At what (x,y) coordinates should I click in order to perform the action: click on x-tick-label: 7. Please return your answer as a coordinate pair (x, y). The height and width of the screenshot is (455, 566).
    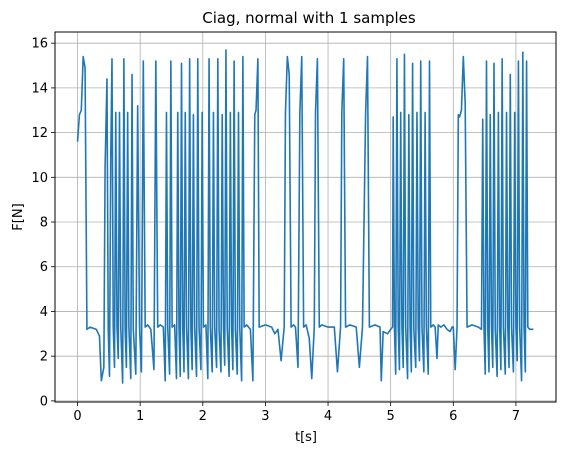
    Looking at the image, I should click on (516, 416).